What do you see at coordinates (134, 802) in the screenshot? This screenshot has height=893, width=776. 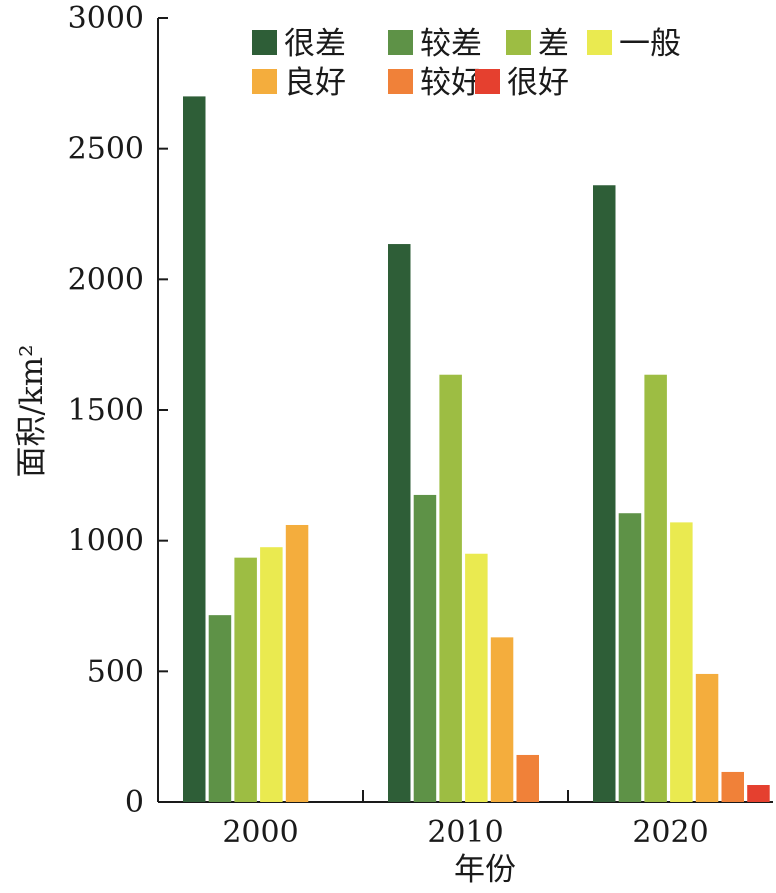 I see `y-tick-label: 0` at bounding box center [134, 802].